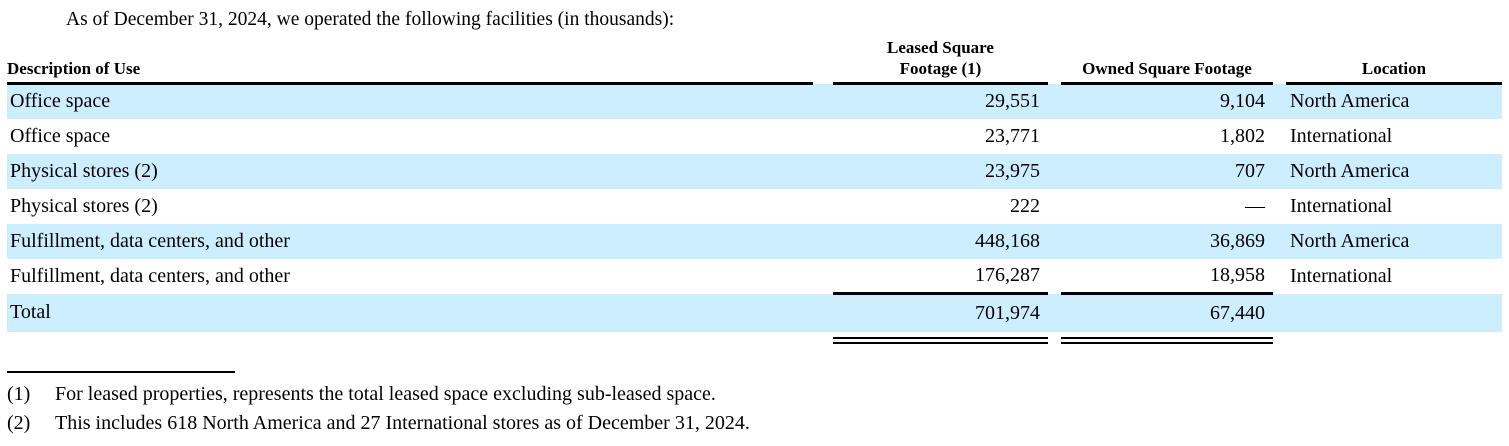 The image size is (1509, 446). I want to click on cell-owned-value: 9,104, so click(1167, 101).